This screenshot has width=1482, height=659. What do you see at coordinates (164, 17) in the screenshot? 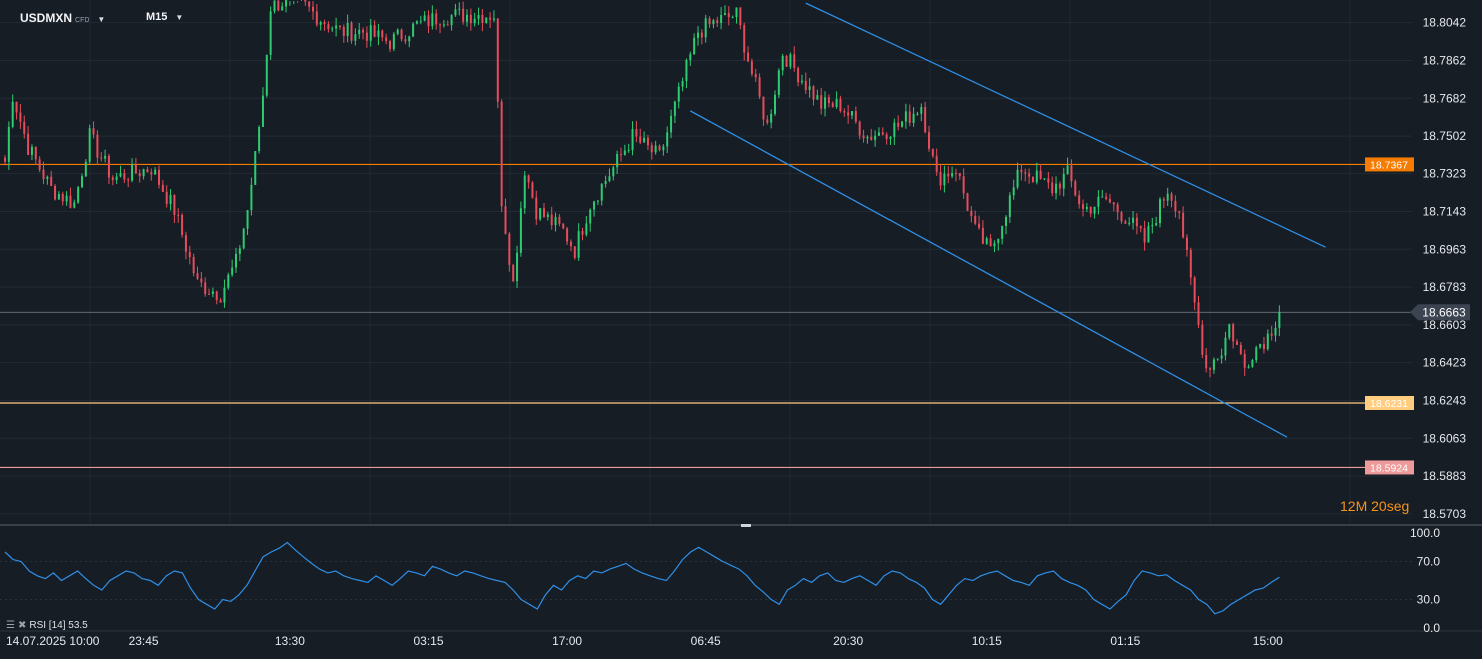
I see `timeframe-selector: M15 ▼` at bounding box center [164, 17].